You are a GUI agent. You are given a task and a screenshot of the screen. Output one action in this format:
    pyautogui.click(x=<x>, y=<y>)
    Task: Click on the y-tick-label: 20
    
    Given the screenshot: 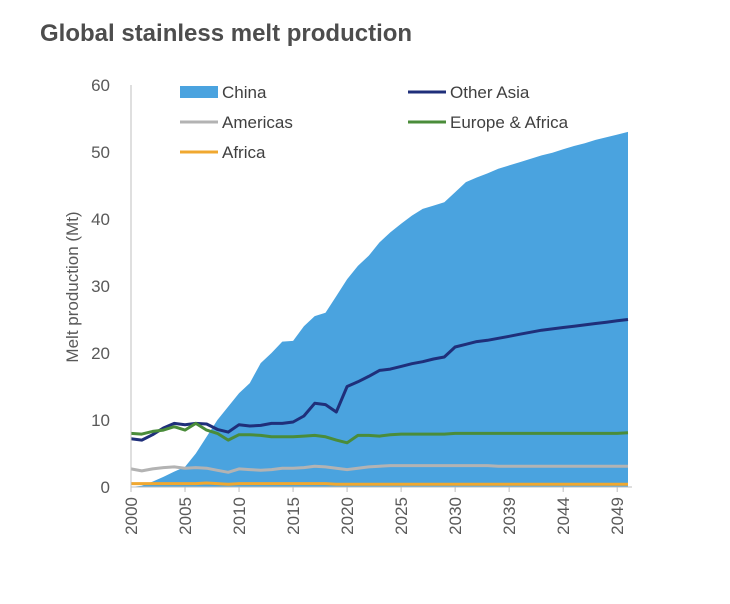 What is the action you would take?
    pyautogui.click(x=100, y=353)
    